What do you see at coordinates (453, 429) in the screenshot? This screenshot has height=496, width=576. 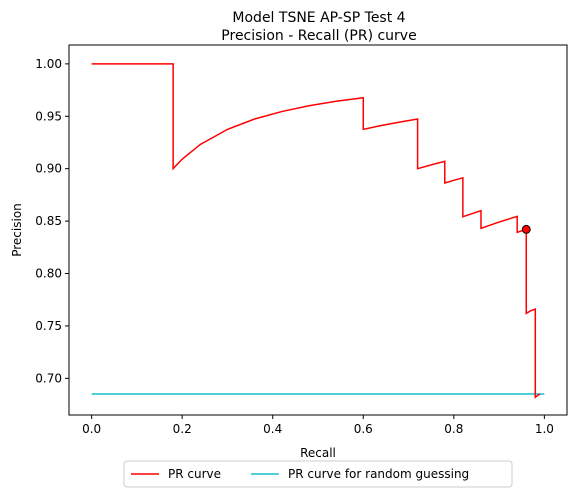 I see `x-tick-label: 0.8` at bounding box center [453, 429].